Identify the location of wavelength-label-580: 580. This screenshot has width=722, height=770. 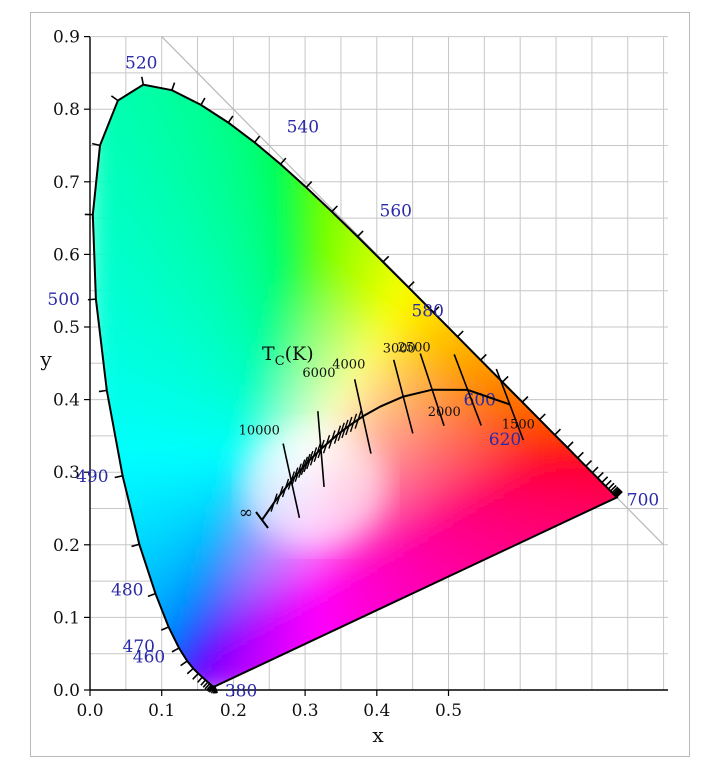
(427, 312).